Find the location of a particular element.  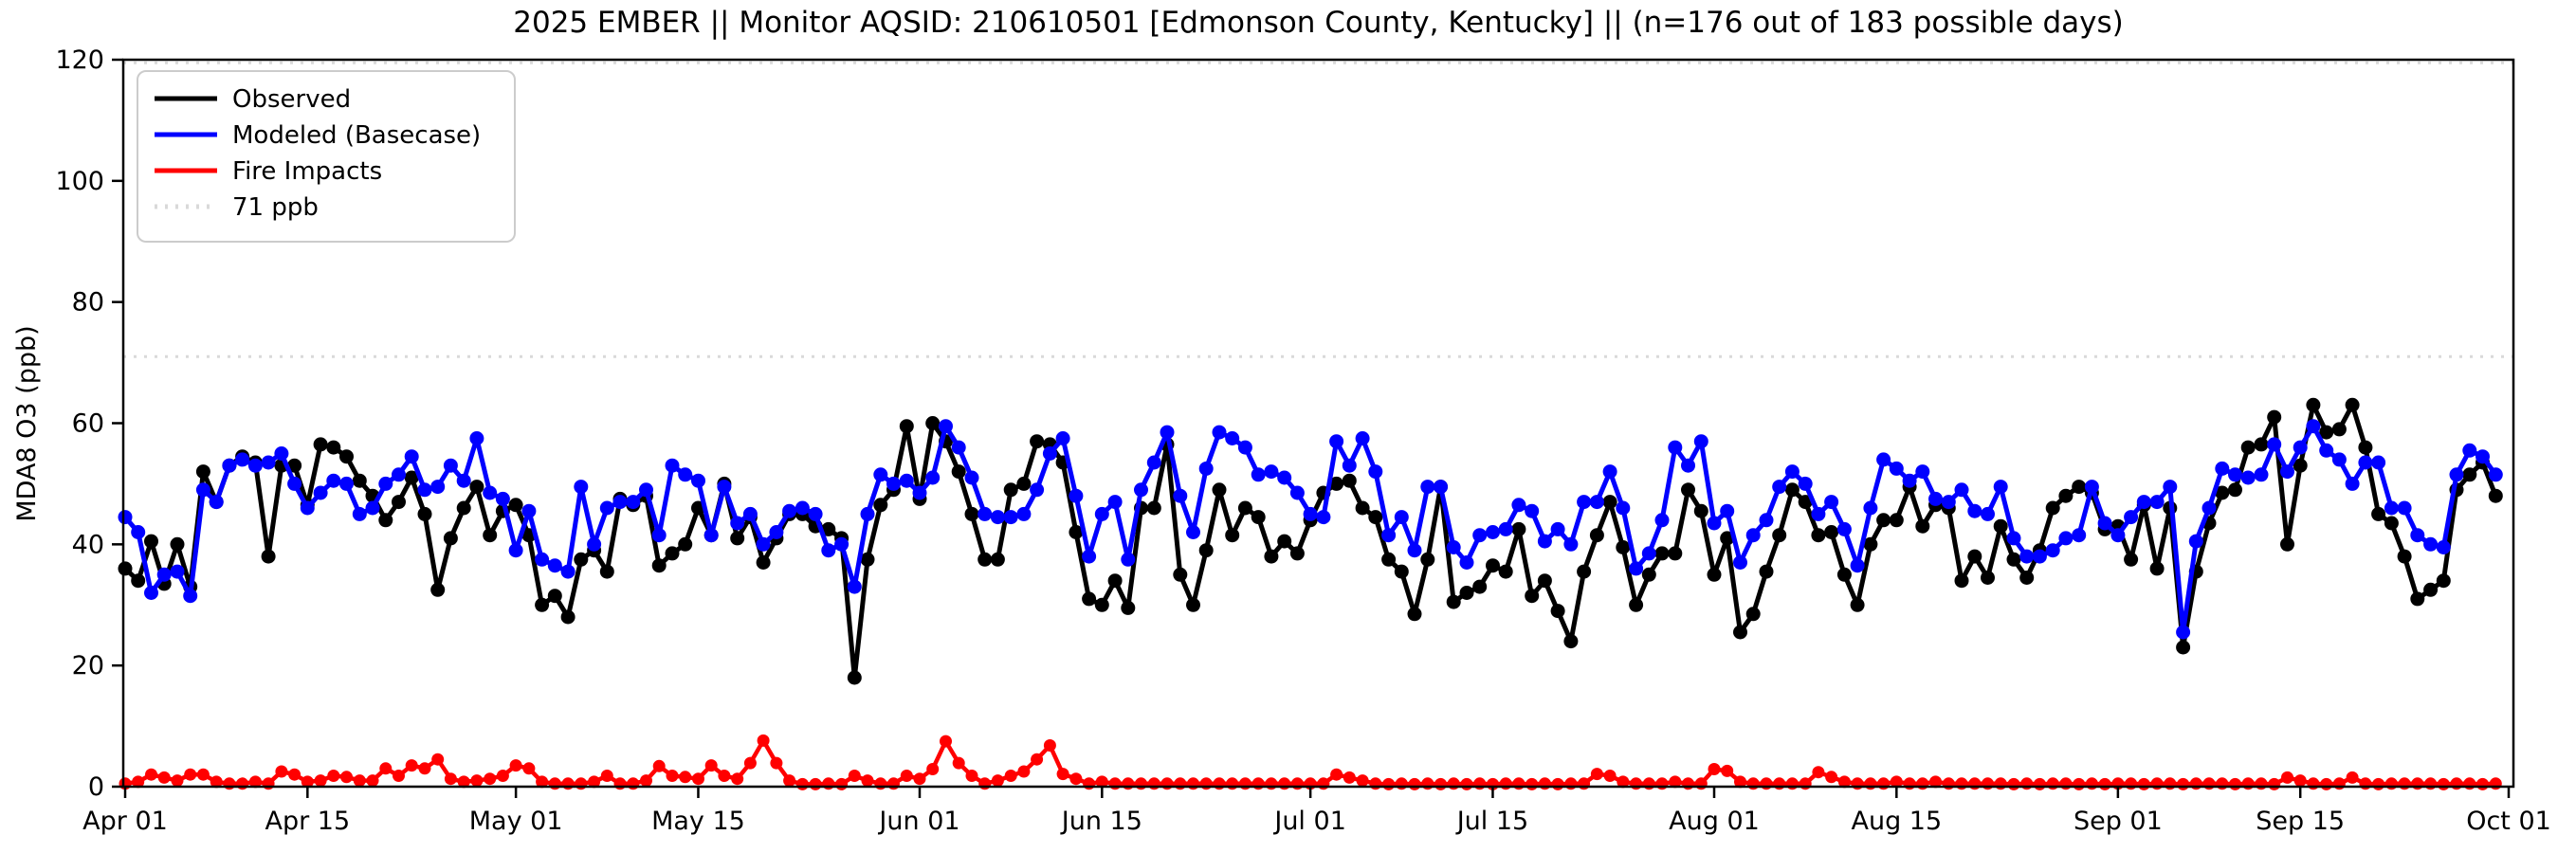

legend-label-observed: Observed is located at coordinates (291, 99).